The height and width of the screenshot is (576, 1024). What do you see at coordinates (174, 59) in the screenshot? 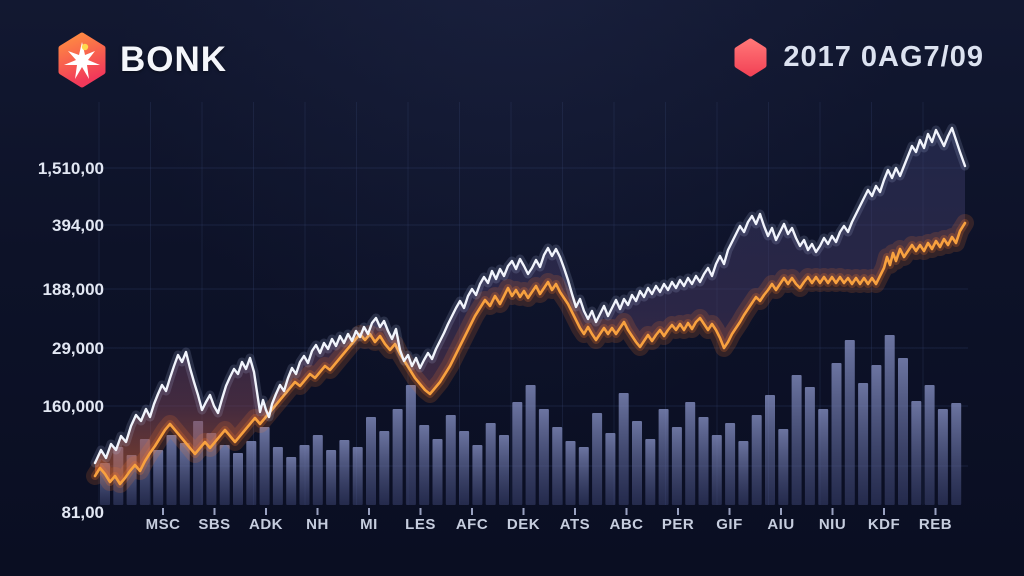
I see `logo-text: BONK` at bounding box center [174, 59].